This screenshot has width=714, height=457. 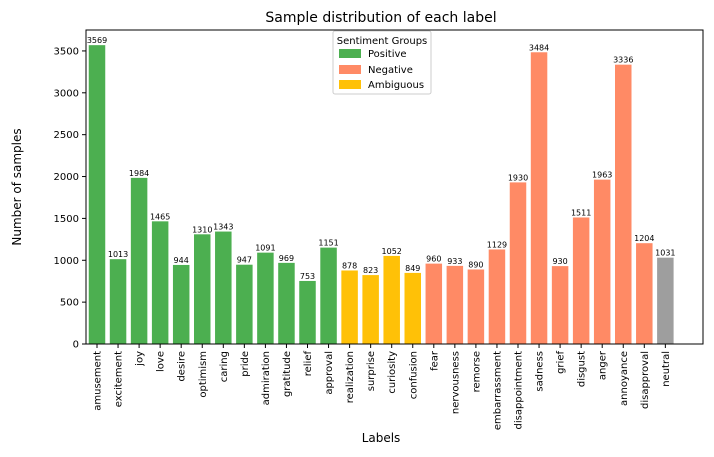 I want to click on bar-surprise, so click(x=370, y=309).